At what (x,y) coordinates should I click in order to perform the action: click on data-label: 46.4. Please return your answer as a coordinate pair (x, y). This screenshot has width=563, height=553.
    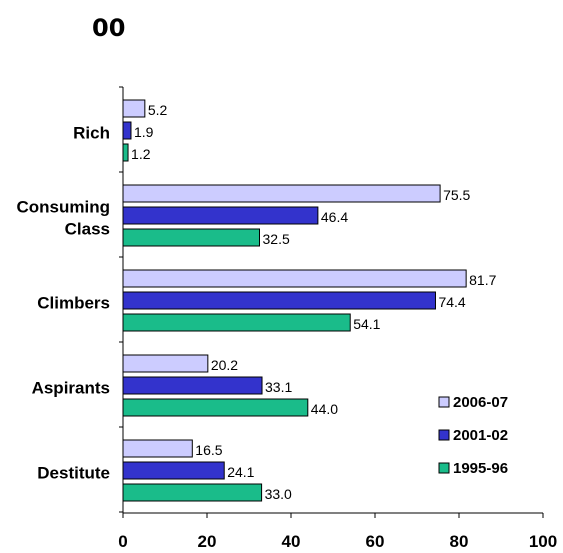
    Looking at the image, I should click on (334, 217).